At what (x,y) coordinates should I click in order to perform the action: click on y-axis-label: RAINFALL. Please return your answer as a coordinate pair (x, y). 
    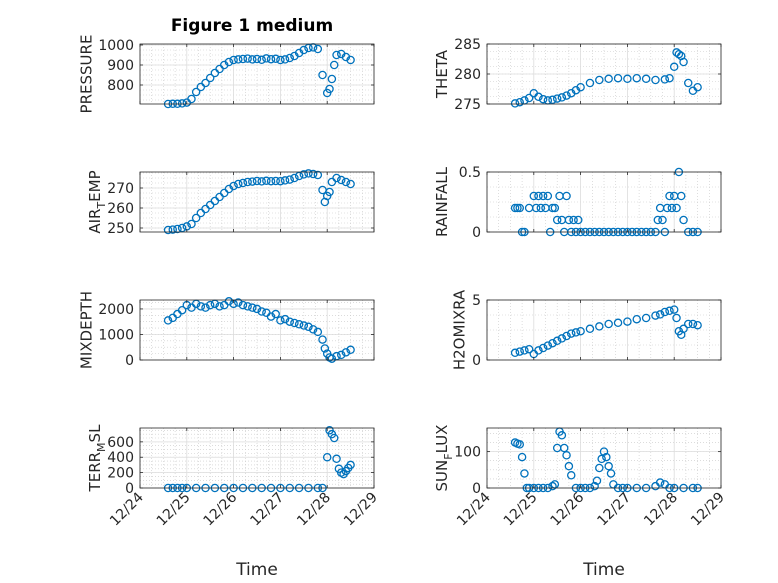
    Looking at the image, I should click on (442, 201).